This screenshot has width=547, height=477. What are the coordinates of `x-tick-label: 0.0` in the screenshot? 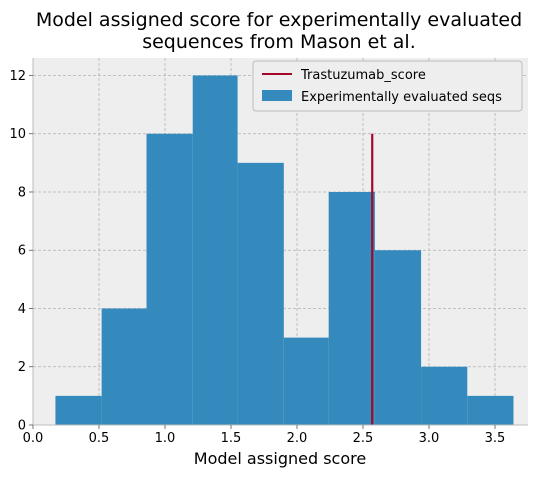 It's located at (33, 438).